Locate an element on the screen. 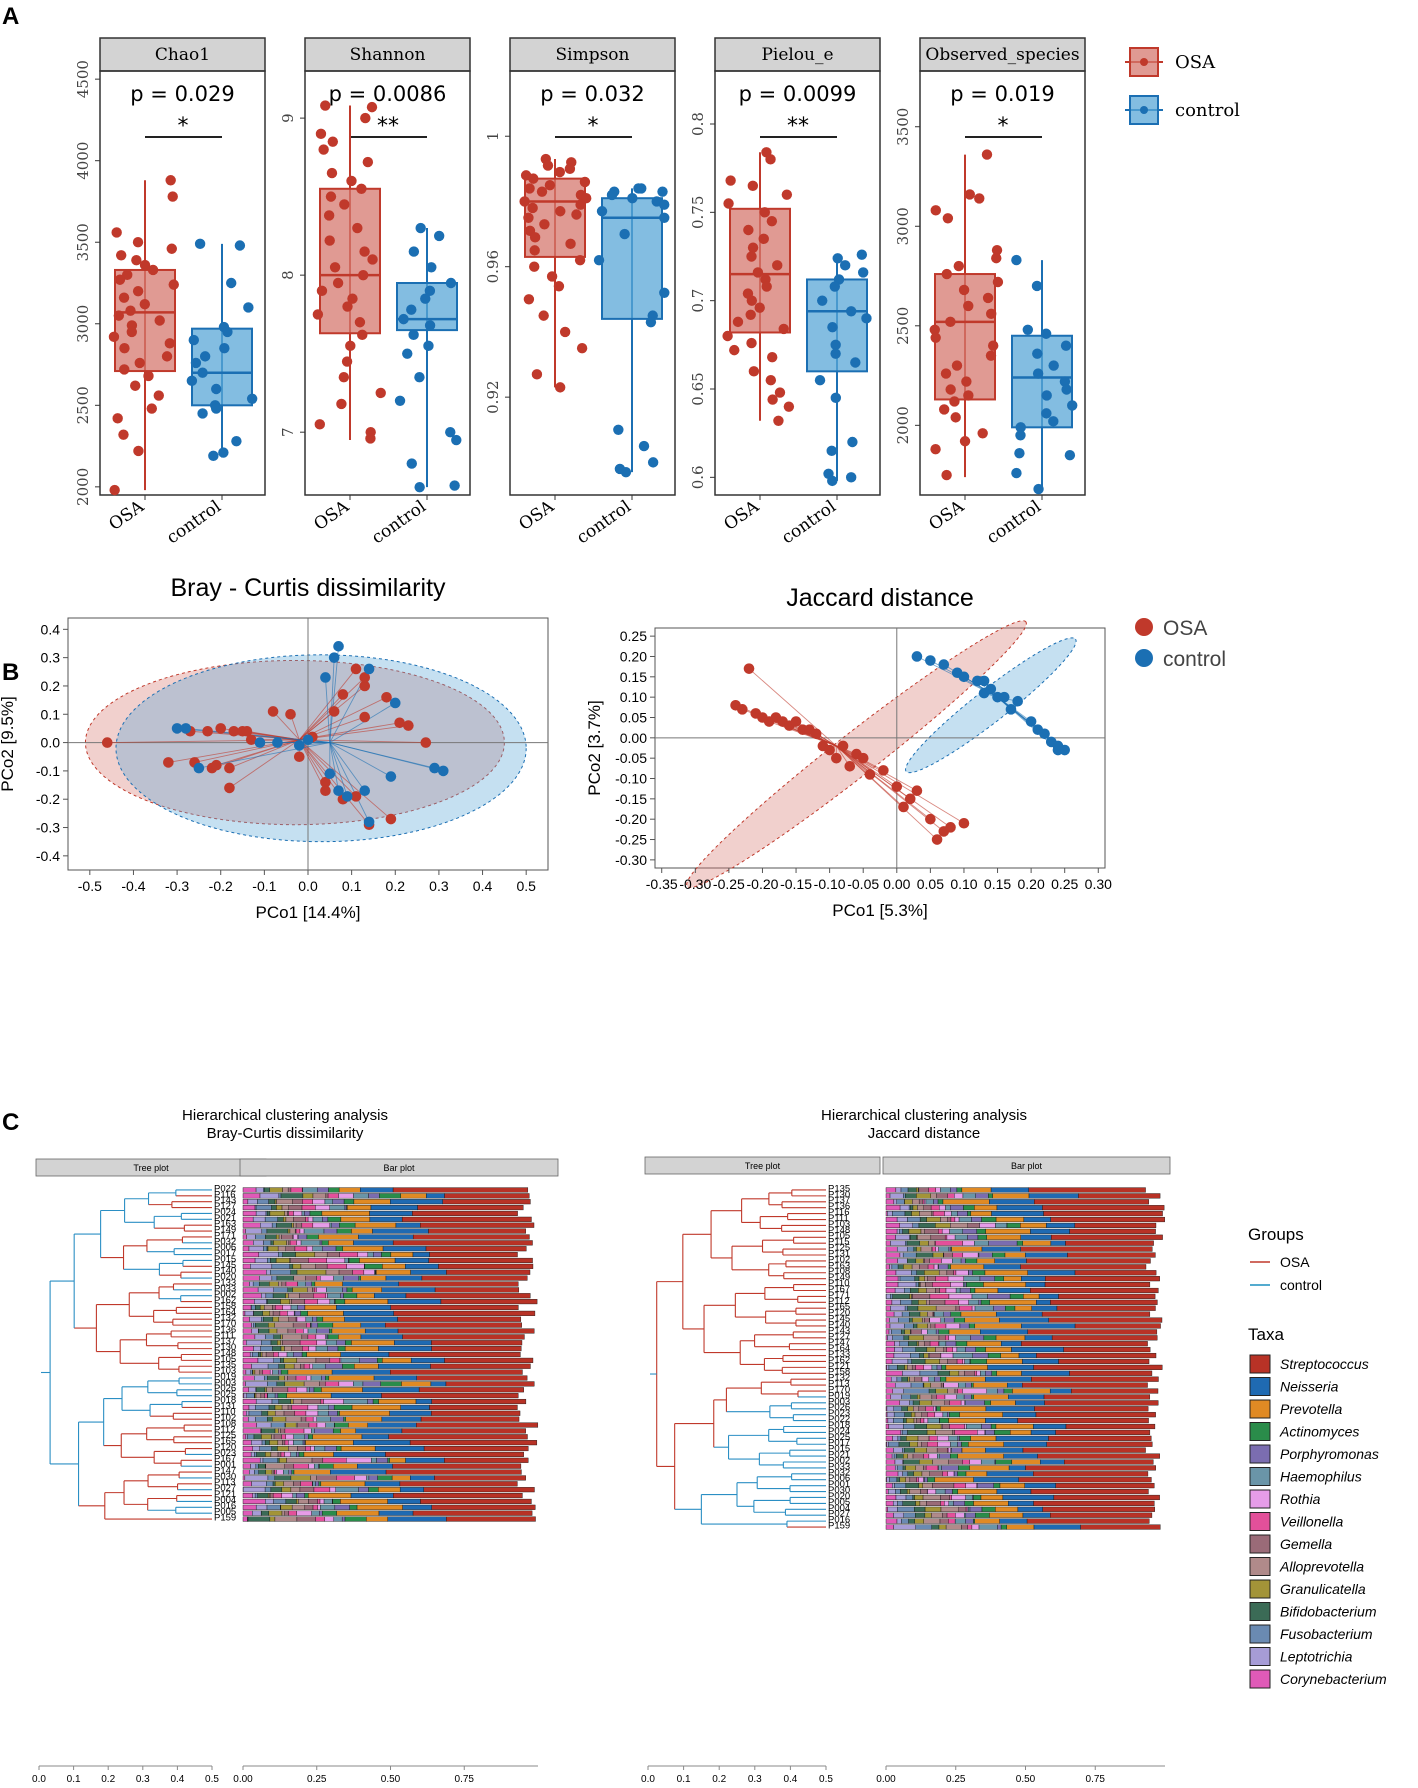 The image size is (1418, 1788). sample-label: P017 is located at coordinates (225, 1253).